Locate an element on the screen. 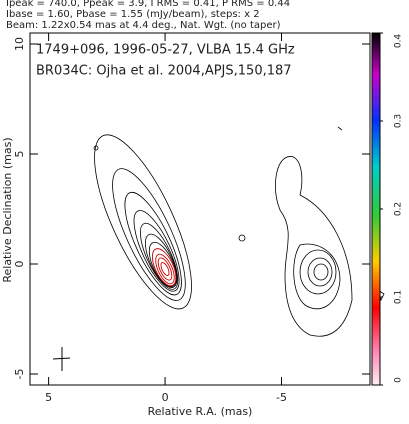  x-tick-label: 0 is located at coordinates (165, 397).